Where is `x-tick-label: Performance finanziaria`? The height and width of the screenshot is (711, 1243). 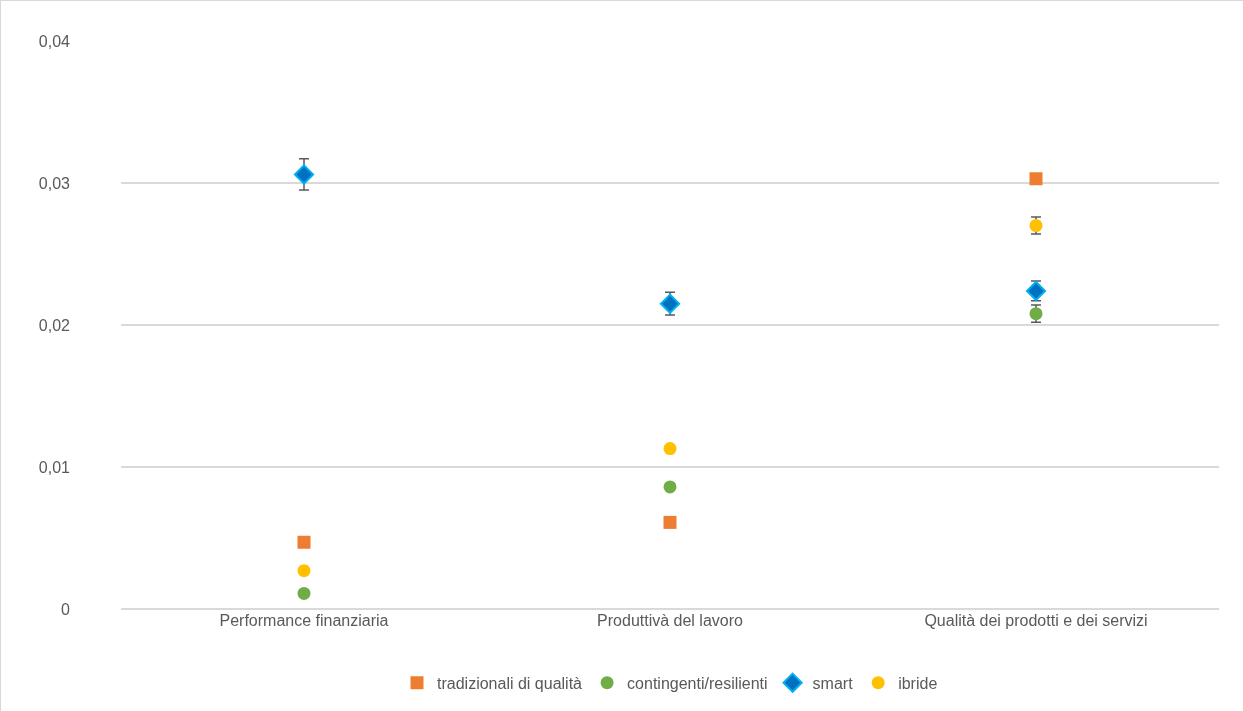
x-tick-label: Performance finanziaria is located at coordinates (304, 620).